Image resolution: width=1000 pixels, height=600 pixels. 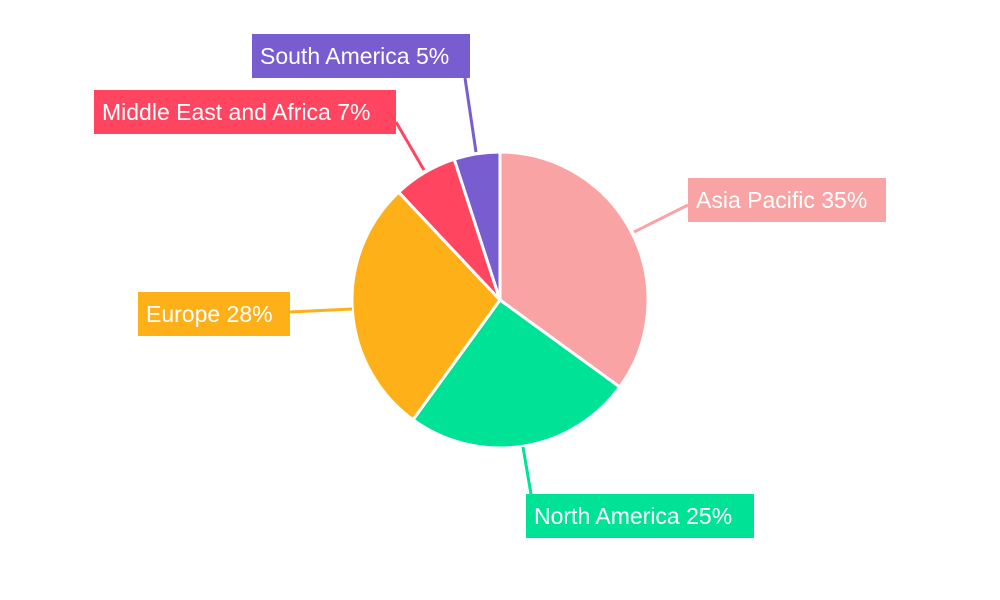 What do you see at coordinates (781, 200) in the screenshot?
I see `data-label: Asia Pacific 35%` at bounding box center [781, 200].